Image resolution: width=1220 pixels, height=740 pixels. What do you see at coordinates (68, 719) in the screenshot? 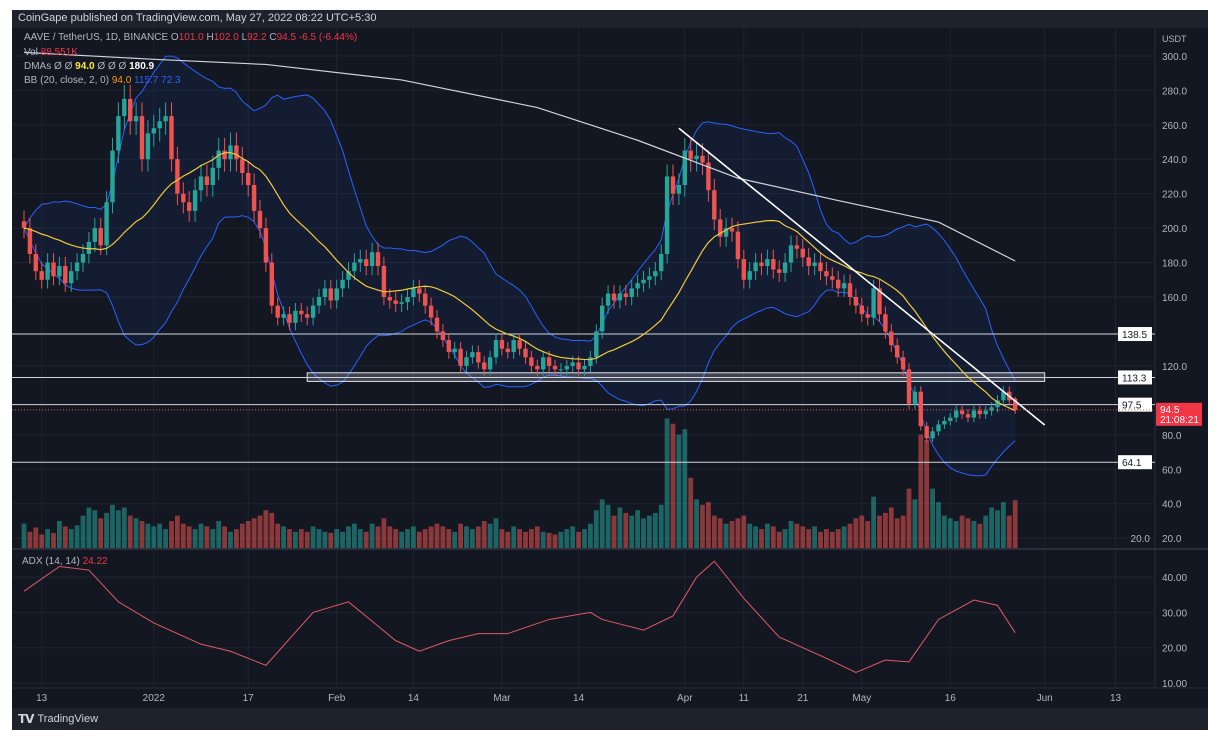
I see `footer-brand: TradingView` at bounding box center [68, 719].